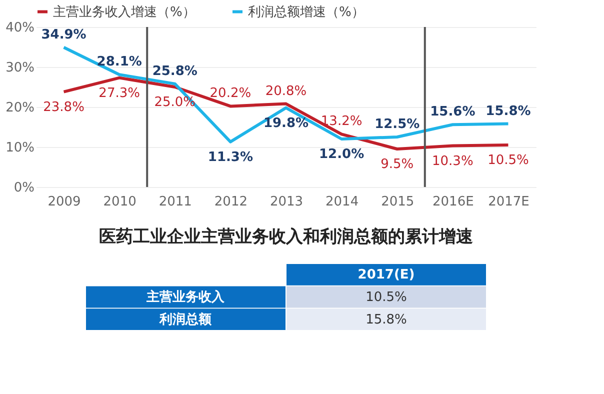 The height and width of the screenshot is (394, 604). Describe the element at coordinates (306, 12) in the screenshot. I see `legend-label: 利润总额增速（%）` at that location.